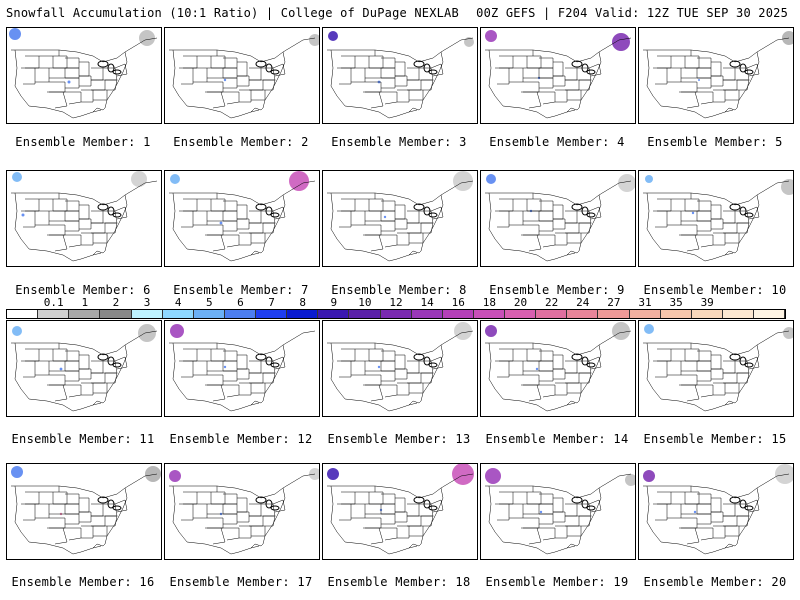 This screenshot has height=600, width=800. I want to click on ensemble-member-caption: Ensemble Member: 1, so click(83, 142).